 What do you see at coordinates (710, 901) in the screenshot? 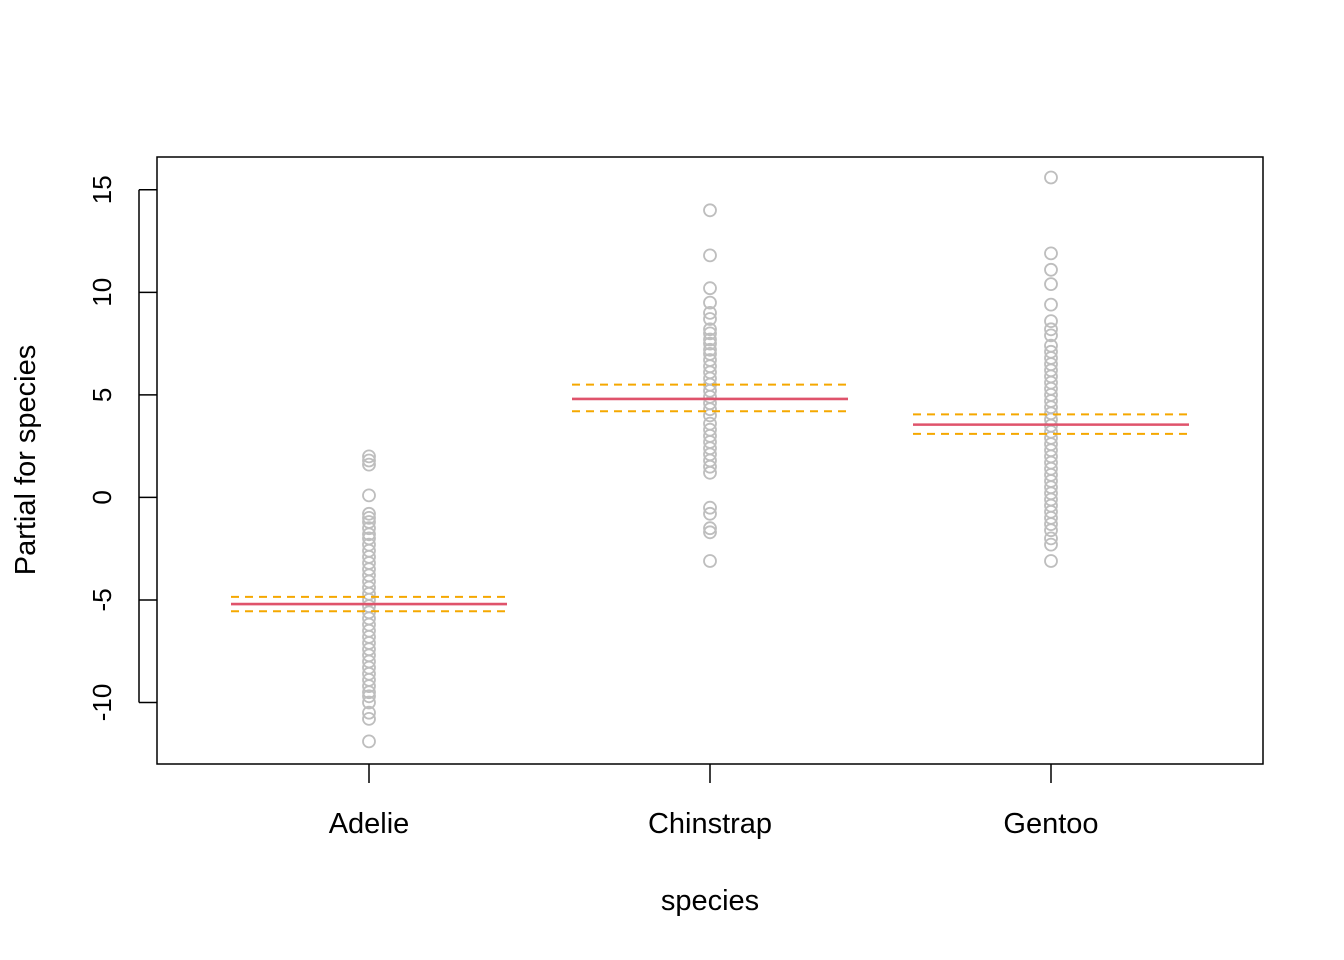
I see `x-axis-label: species` at bounding box center [710, 901].